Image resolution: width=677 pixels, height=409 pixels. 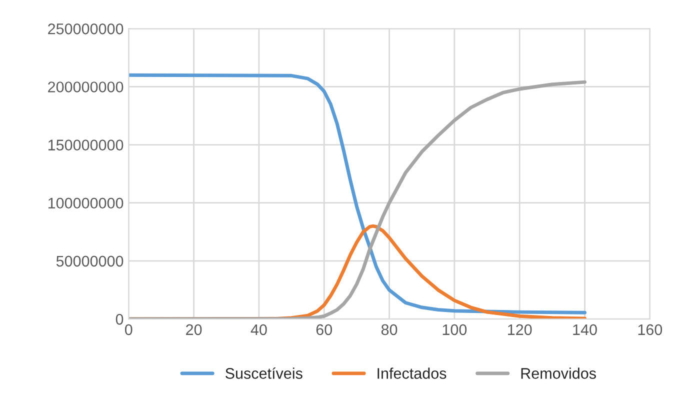 What do you see at coordinates (86, 87) in the screenshot?
I see `y-tick-label: 200000000` at bounding box center [86, 87].